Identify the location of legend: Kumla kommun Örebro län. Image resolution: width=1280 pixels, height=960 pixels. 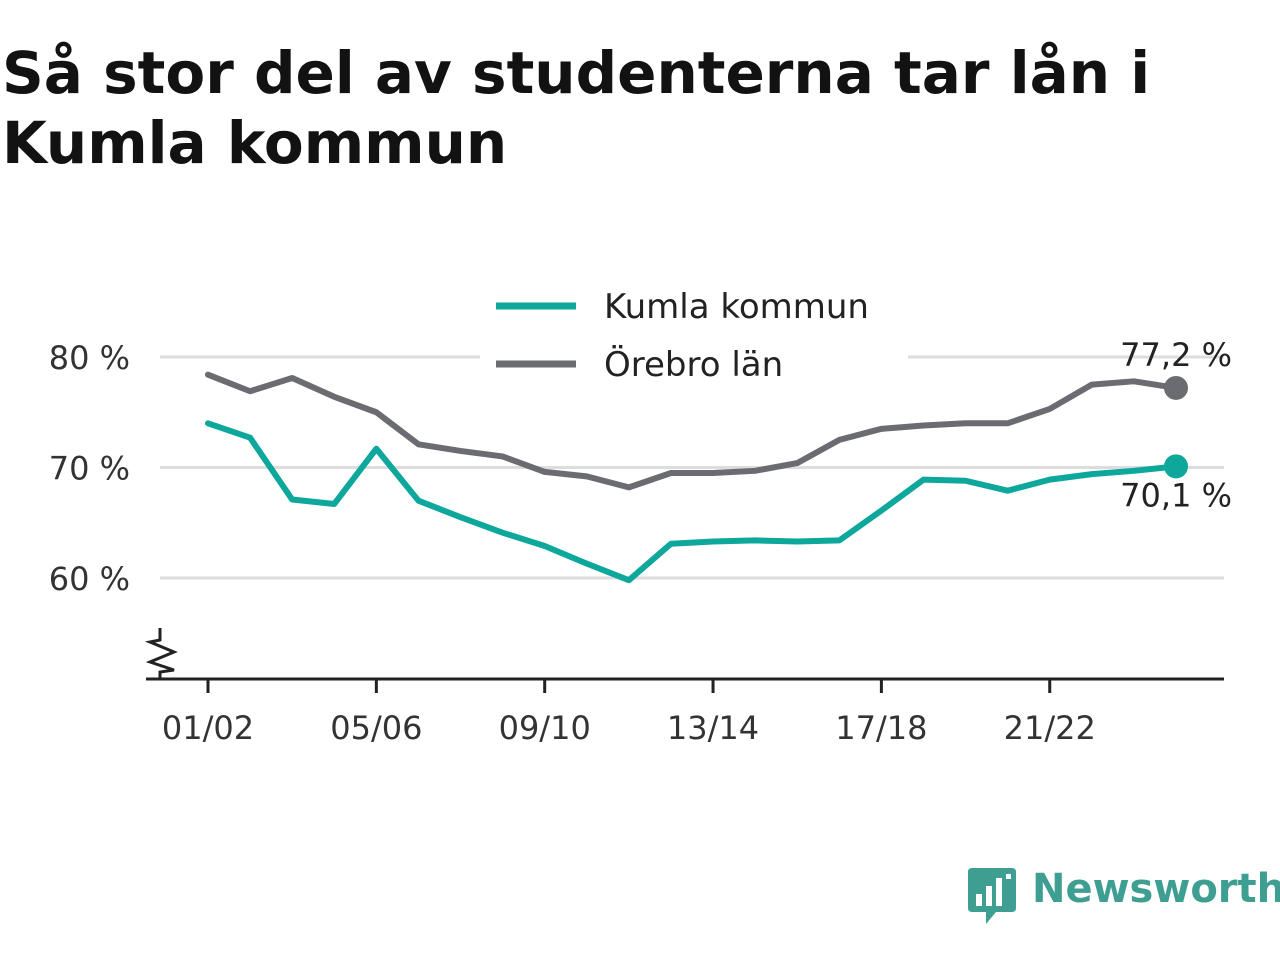
(694, 337).